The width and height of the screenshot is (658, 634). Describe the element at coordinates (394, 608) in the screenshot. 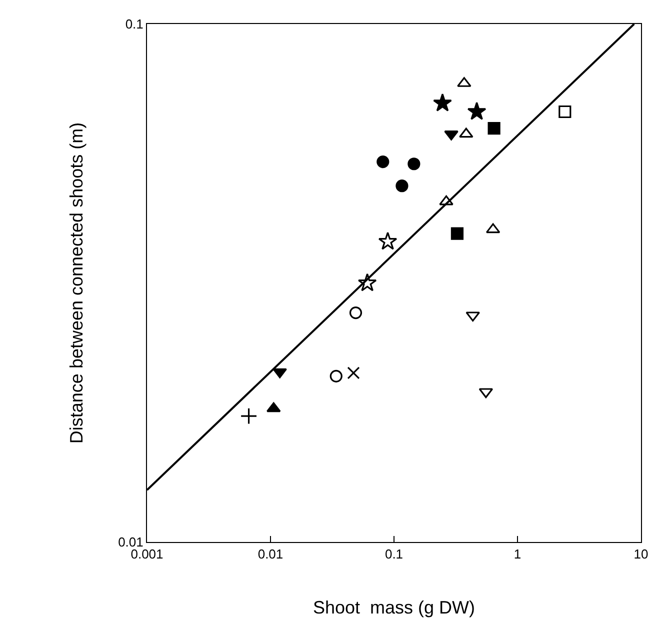

I see `x-axis-title: Shoot mass (g DW)` at that location.